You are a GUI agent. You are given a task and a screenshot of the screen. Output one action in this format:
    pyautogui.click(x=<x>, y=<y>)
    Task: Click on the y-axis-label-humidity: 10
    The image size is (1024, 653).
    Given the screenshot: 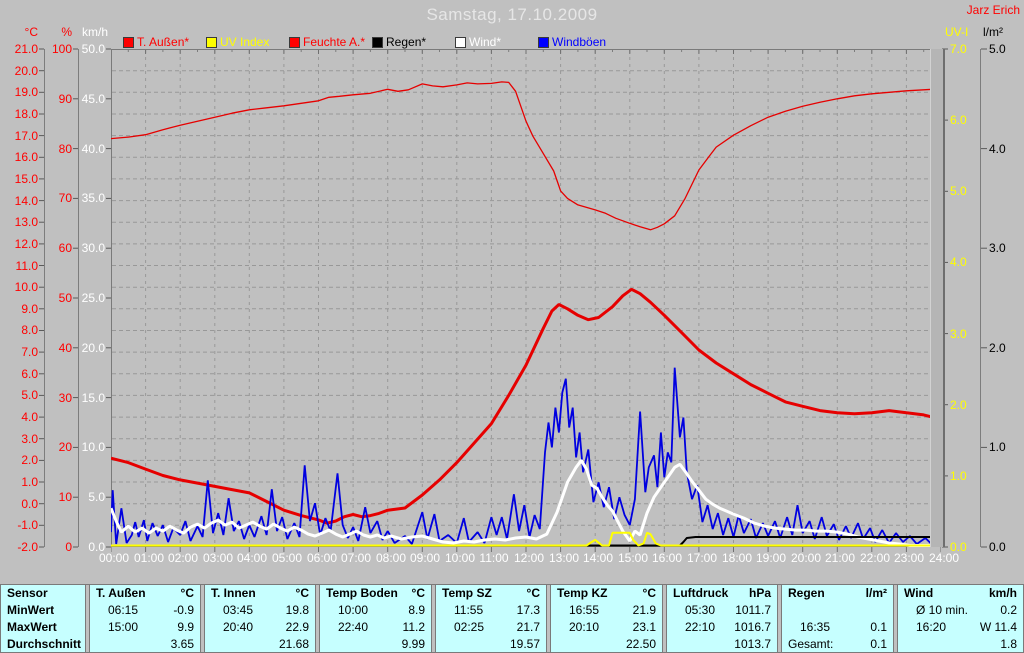 What is the action you would take?
    pyautogui.click(x=65, y=497)
    